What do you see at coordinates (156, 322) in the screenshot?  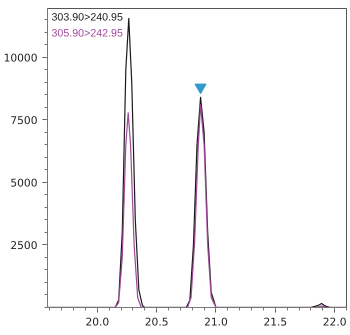 I see `x-tick-label: 20.5` at bounding box center [156, 322].